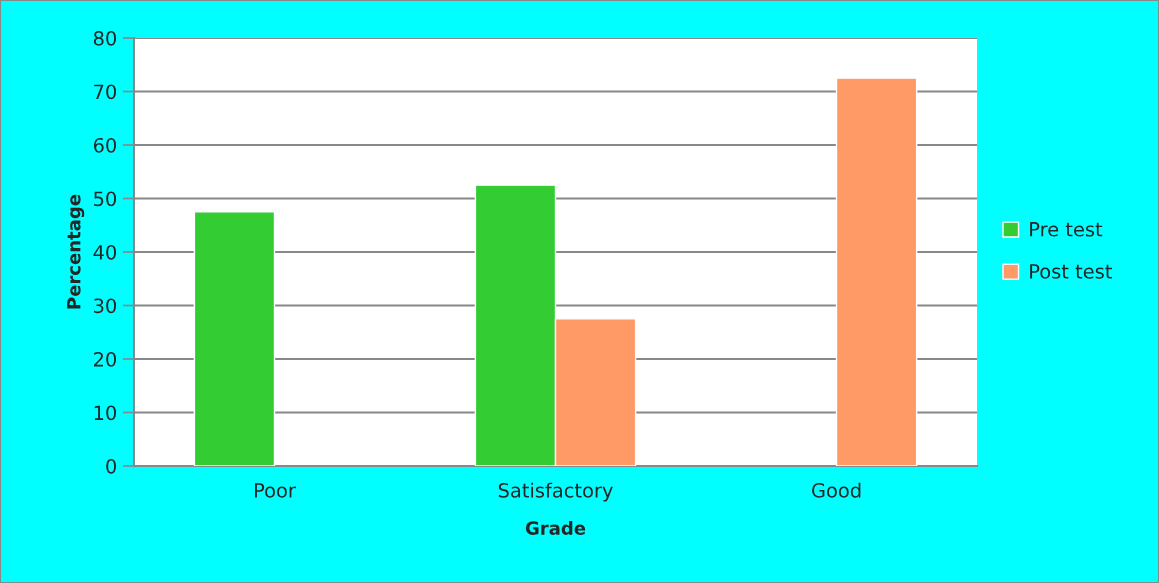 This screenshot has height=583, width=1159. I want to click on y-axis-title: Percentage, so click(76, 251).